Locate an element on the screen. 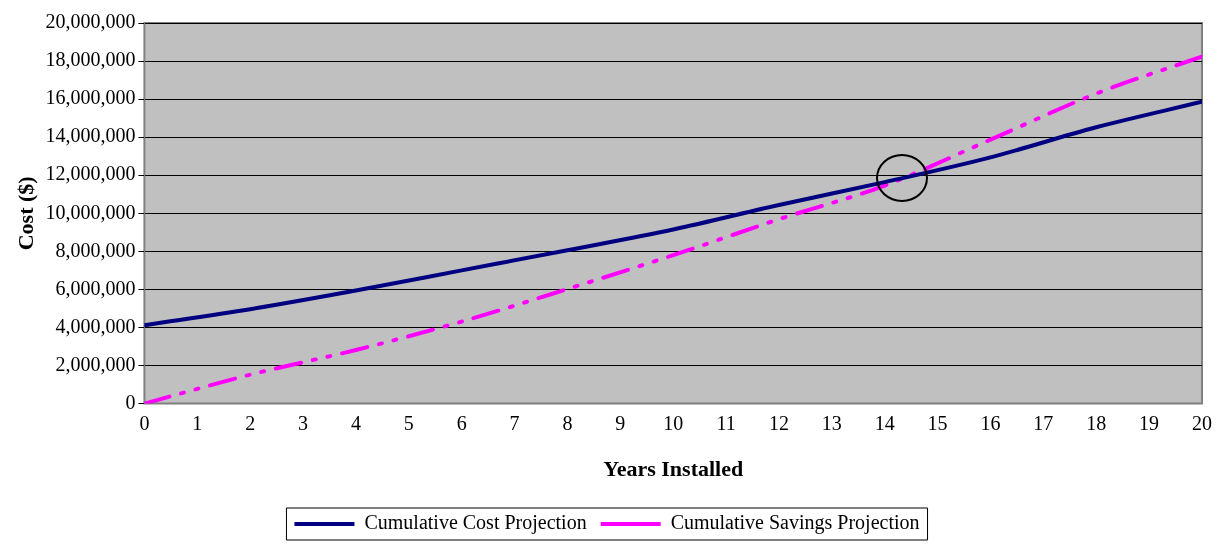  x-tick-label: 10 is located at coordinates (673, 422).